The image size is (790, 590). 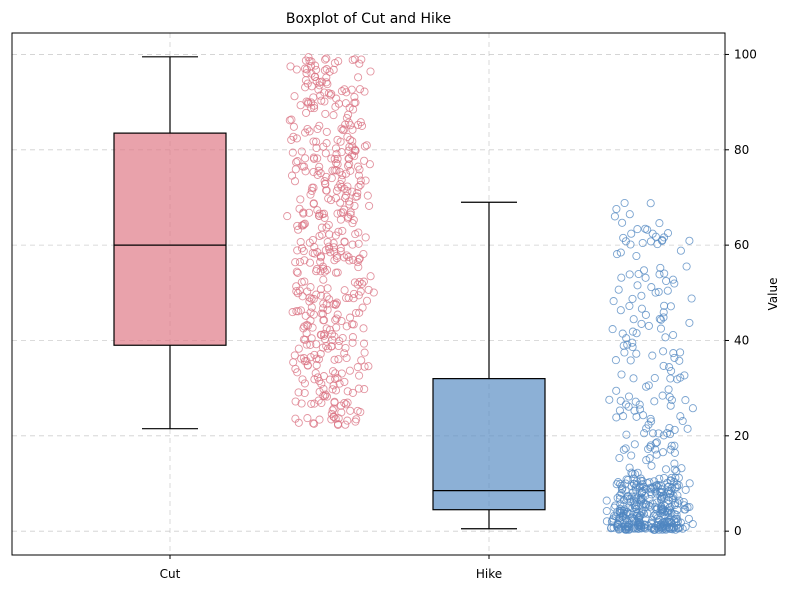 What do you see at coordinates (773, 294) in the screenshot?
I see `y-axis-label: Value` at bounding box center [773, 294].